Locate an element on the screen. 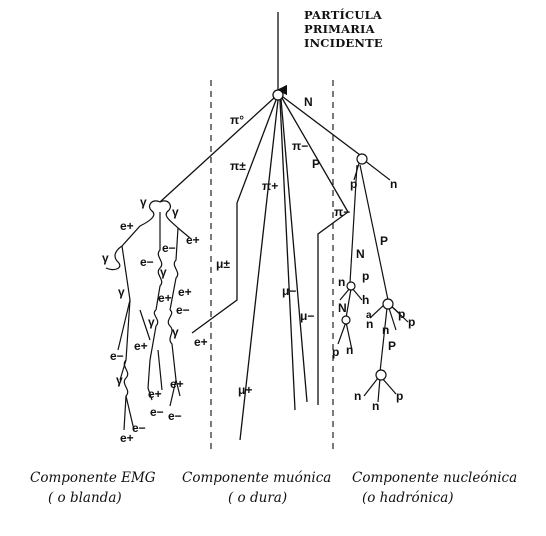  label-N-2: N is located at coordinates (360, 254).